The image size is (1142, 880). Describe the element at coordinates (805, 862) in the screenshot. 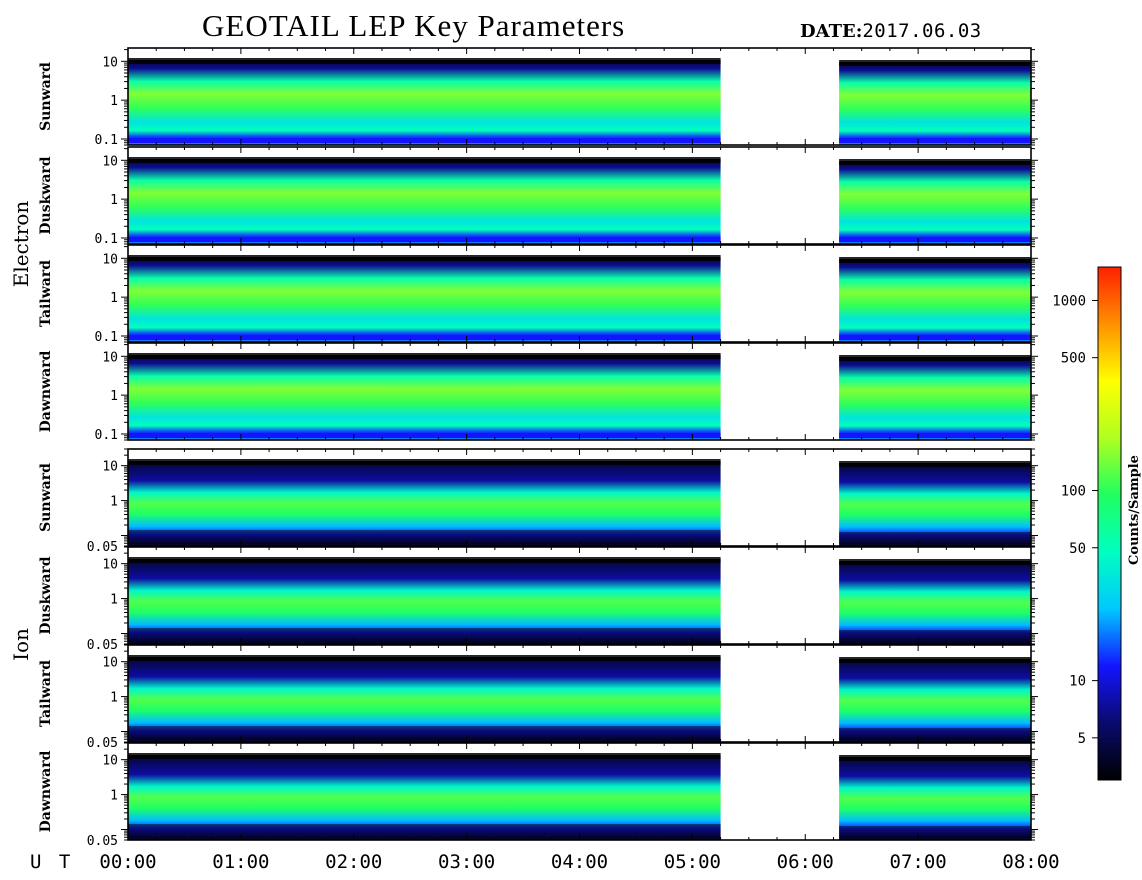

I see `x-tick-label: 06:00` at that location.